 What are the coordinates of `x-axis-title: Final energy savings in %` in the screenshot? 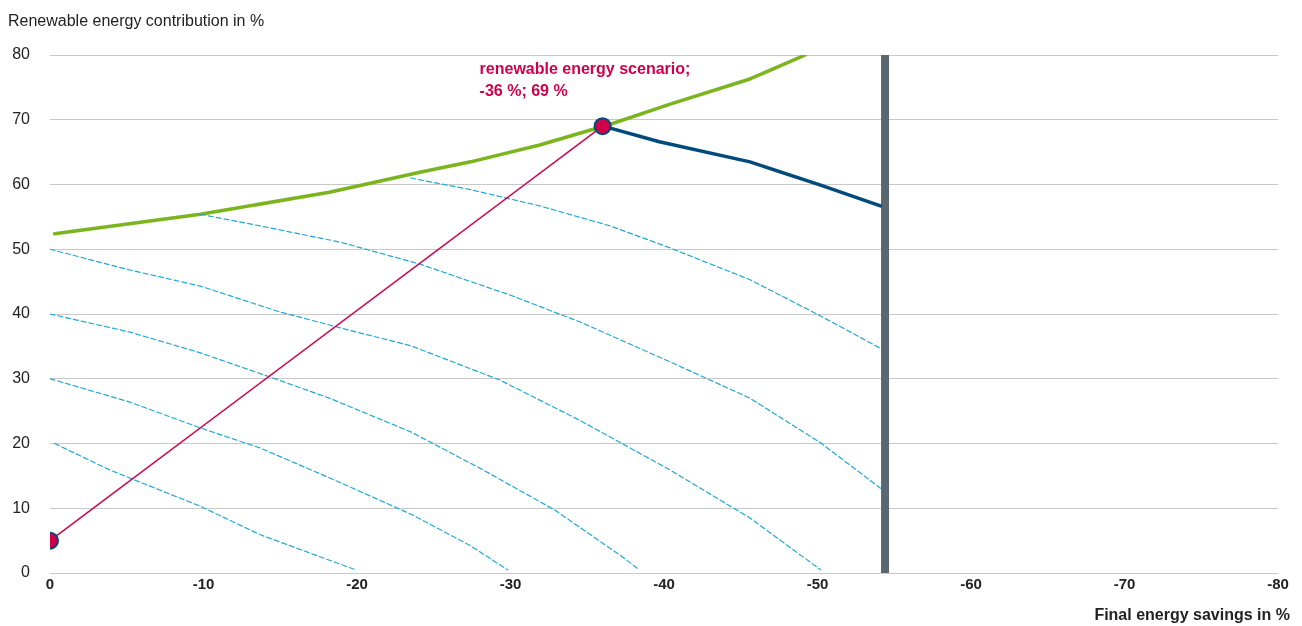 It's located at (1192, 615).